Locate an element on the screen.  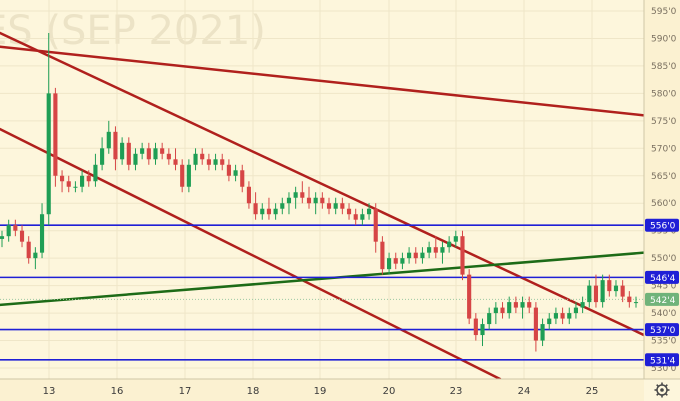
time-tick-label: 23 is located at coordinates (456, 391).